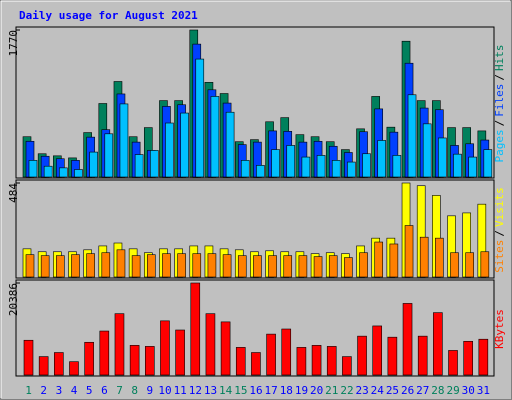 This screenshot has width=512, height=400. I want to click on legend-entry: Pages, so click(499, 145).